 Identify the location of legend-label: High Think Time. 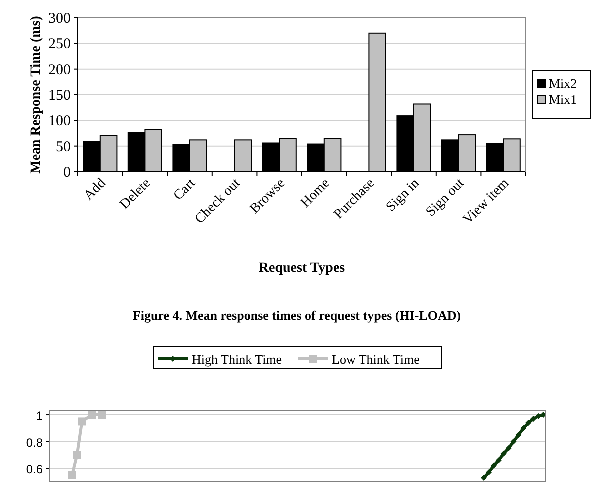
(237, 359).